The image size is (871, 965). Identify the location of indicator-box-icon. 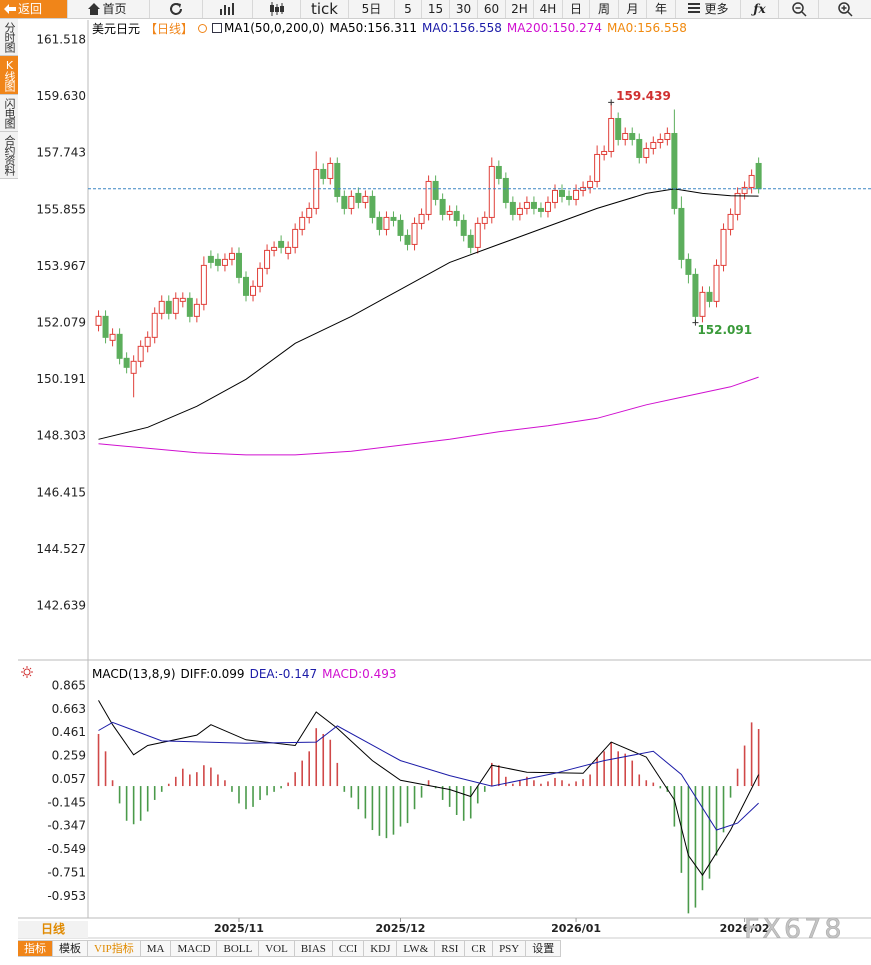
(217, 28).